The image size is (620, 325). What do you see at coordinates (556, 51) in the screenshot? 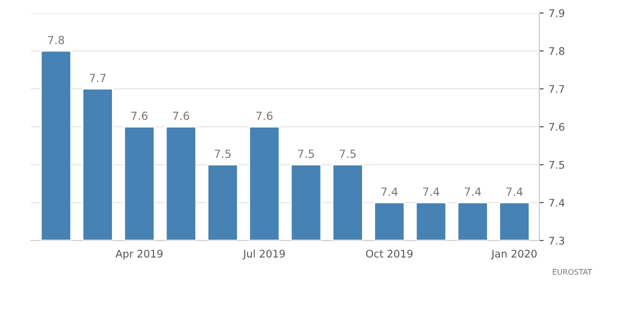
I see `y-tick-label: 7.8` at bounding box center [556, 51].